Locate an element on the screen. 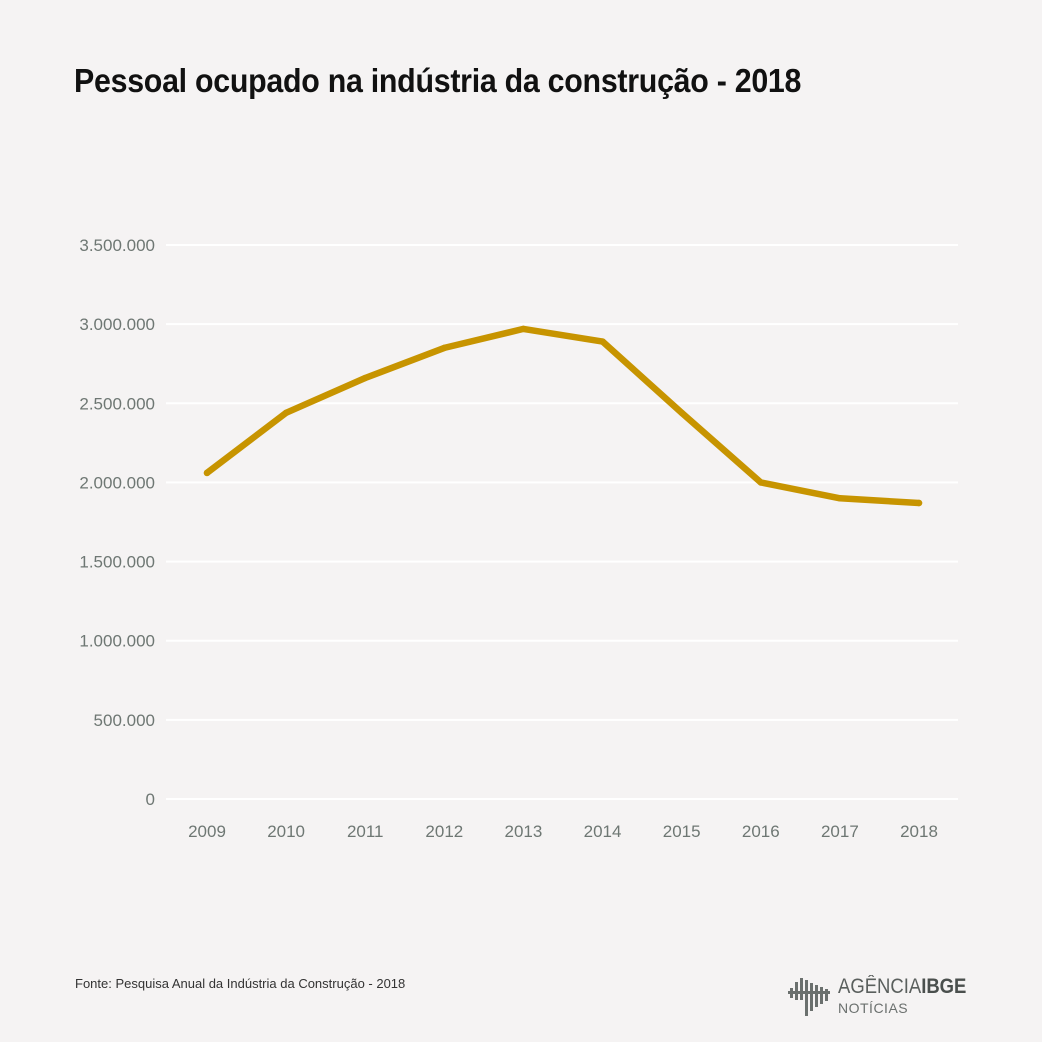 Image resolution: width=1042 pixels, height=1042 pixels. y-tick-label: 2.000.000 is located at coordinates (117, 482).